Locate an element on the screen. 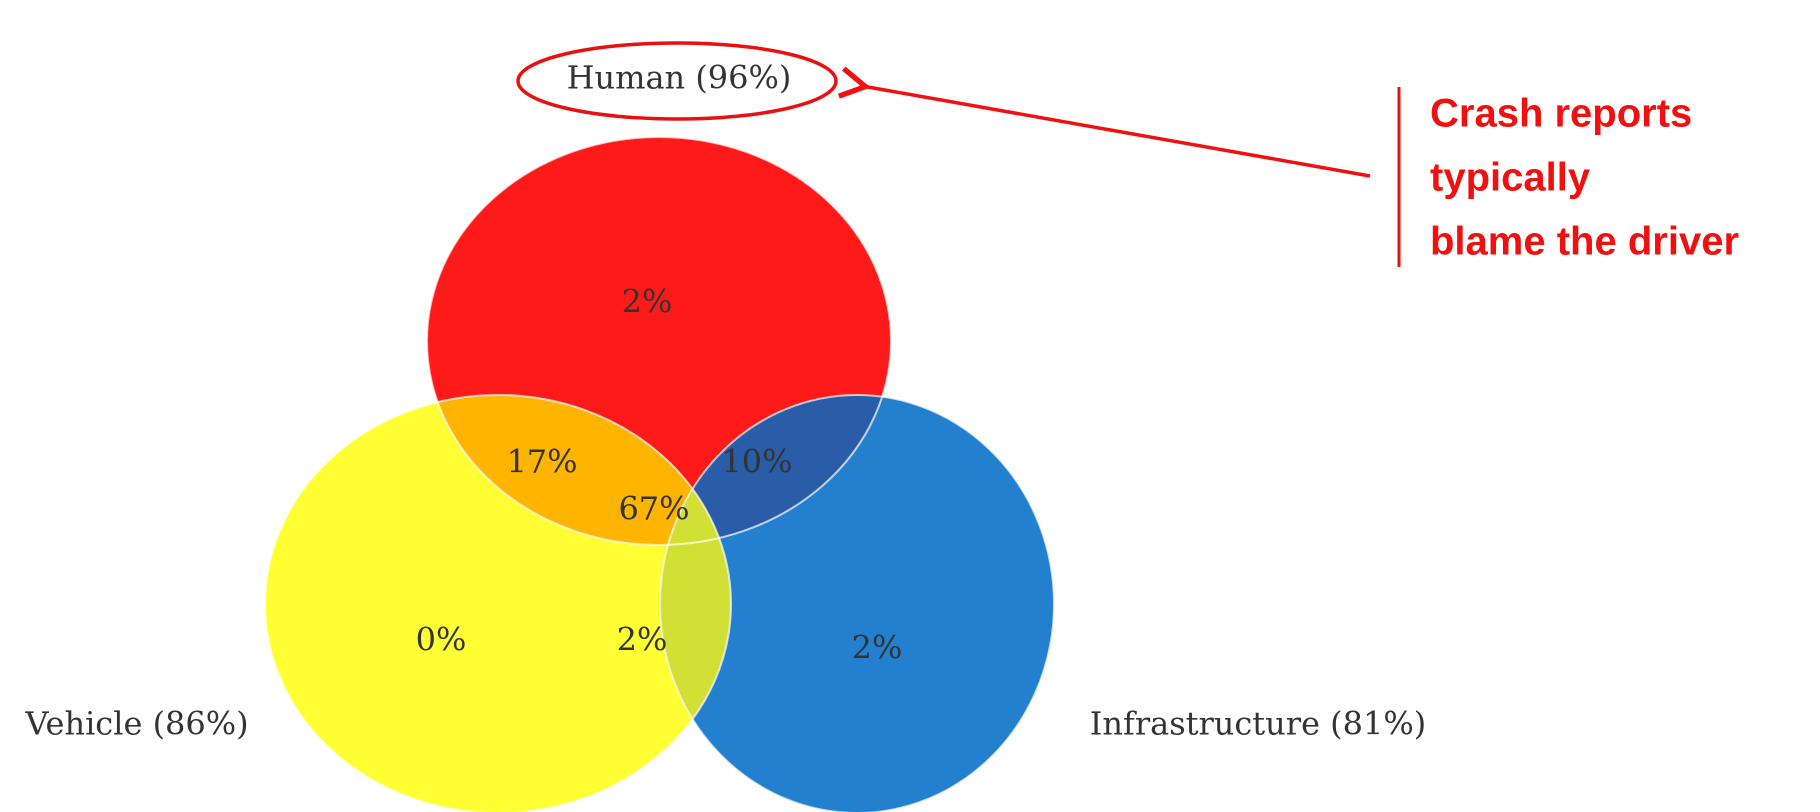 Image resolution: width=1820 pixels, height=812 pixels. region-label: 17% is located at coordinates (541, 462).